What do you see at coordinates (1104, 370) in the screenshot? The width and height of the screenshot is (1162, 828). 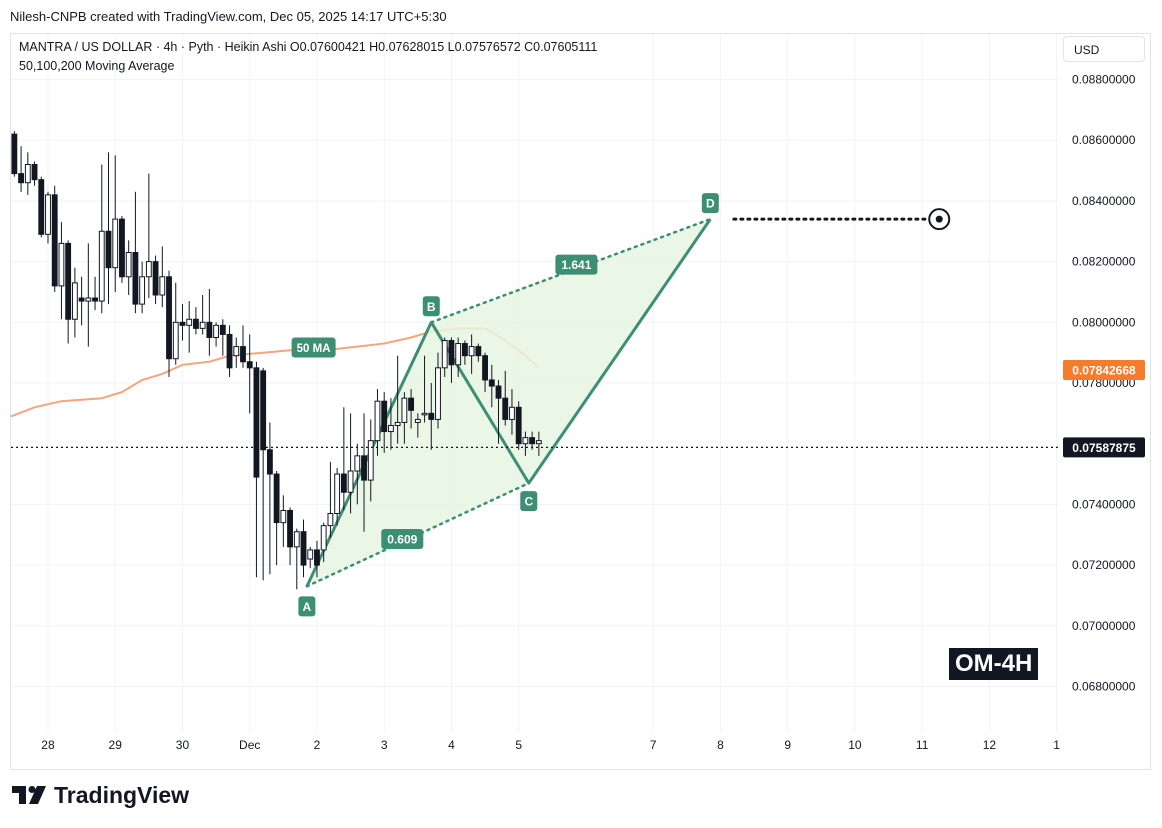 I see `ma-price-badge: 0.07842668` at bounding box center [1104, 370].